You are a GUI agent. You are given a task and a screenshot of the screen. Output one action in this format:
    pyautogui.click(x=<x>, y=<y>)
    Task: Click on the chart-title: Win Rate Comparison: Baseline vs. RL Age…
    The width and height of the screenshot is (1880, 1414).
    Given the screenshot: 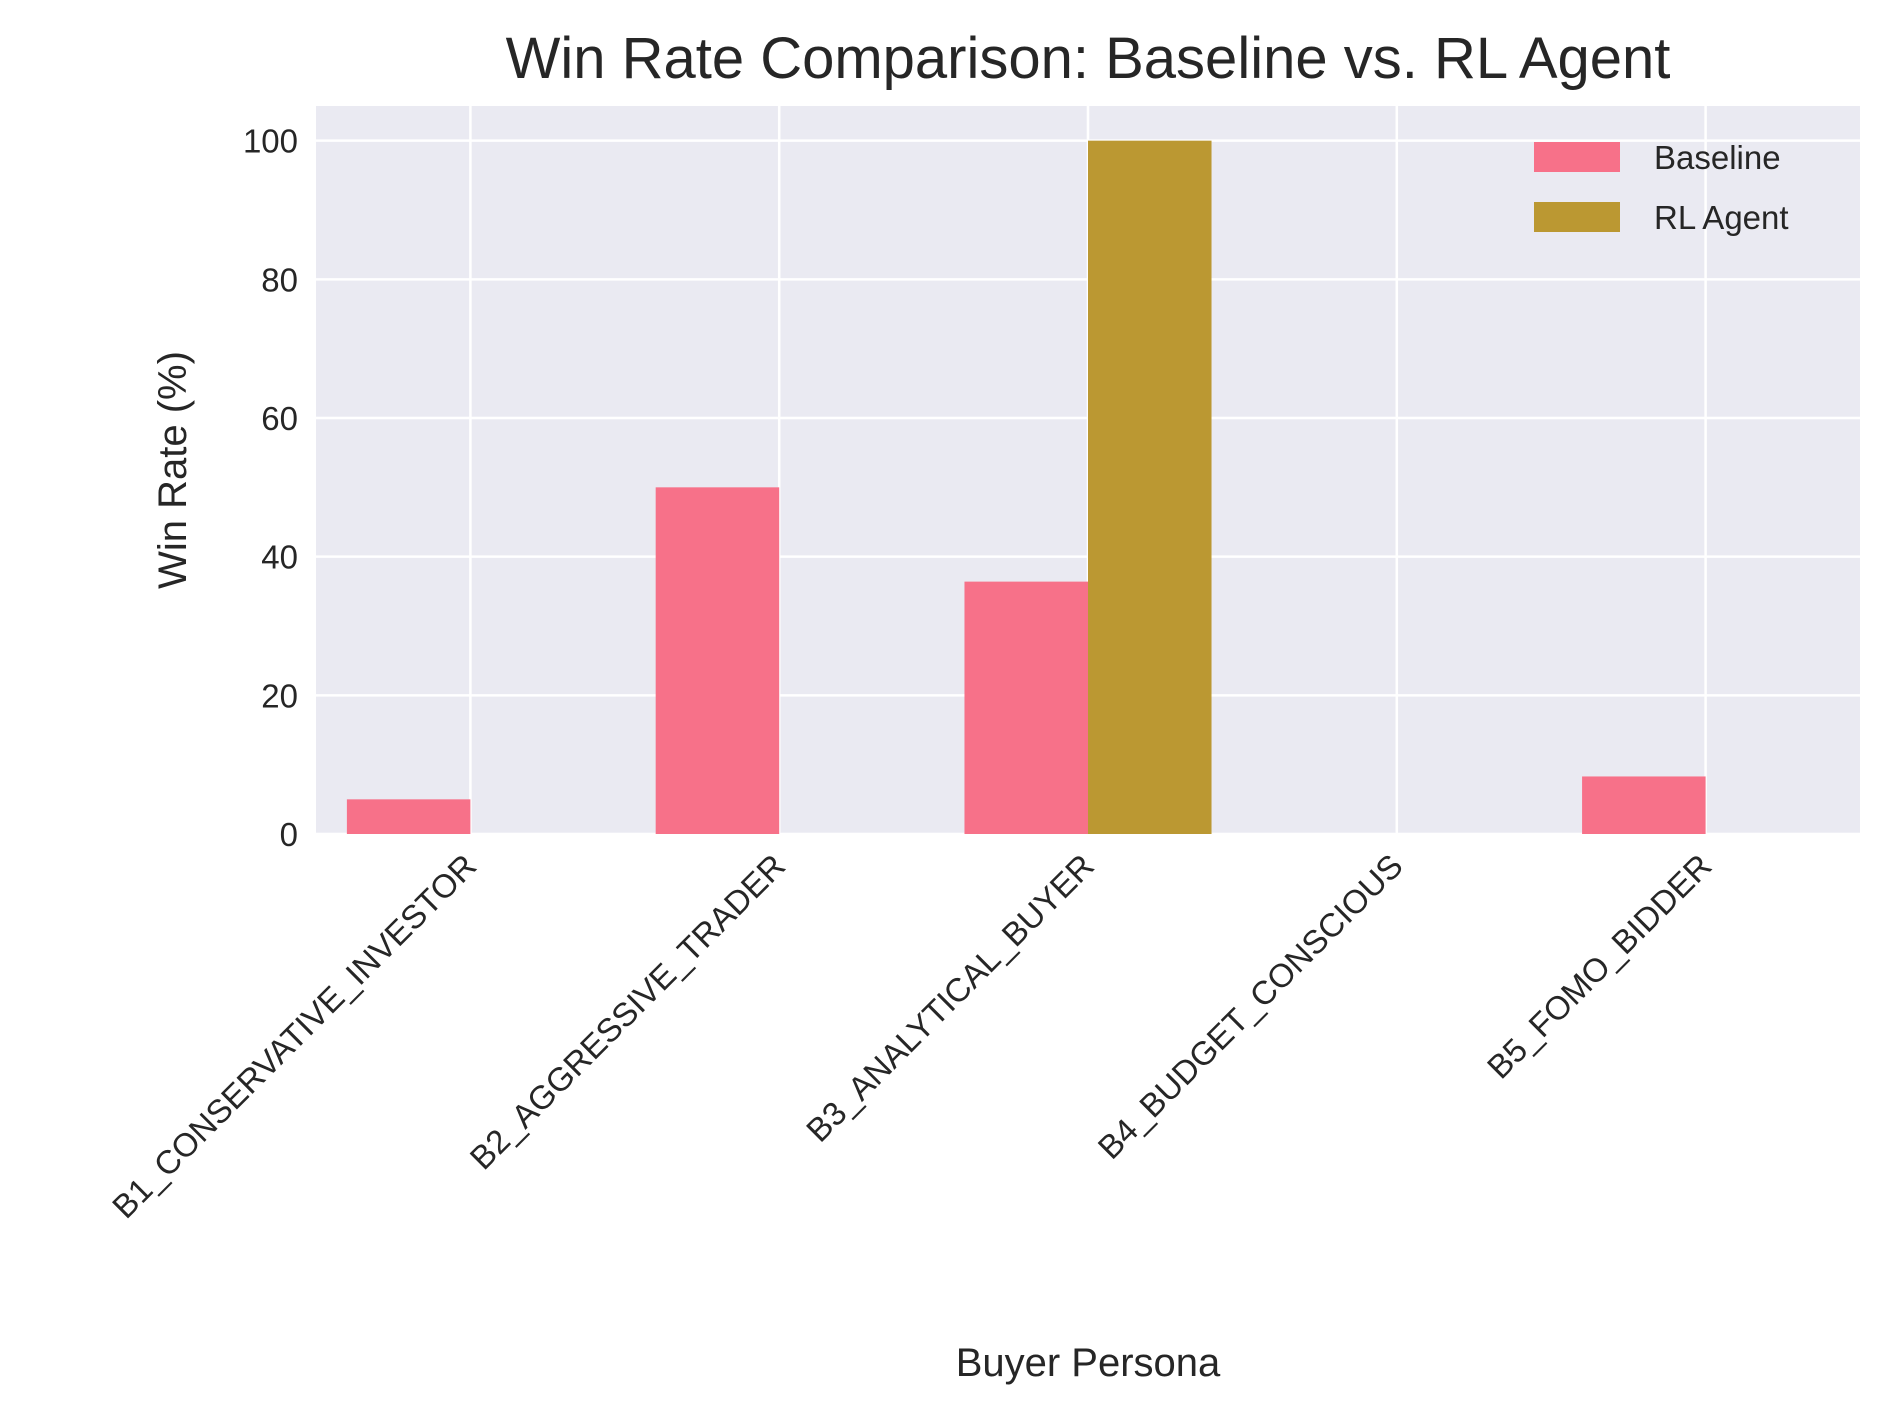 What is the action you would take?
    pyautogui.click(x=1088, y=58)
    